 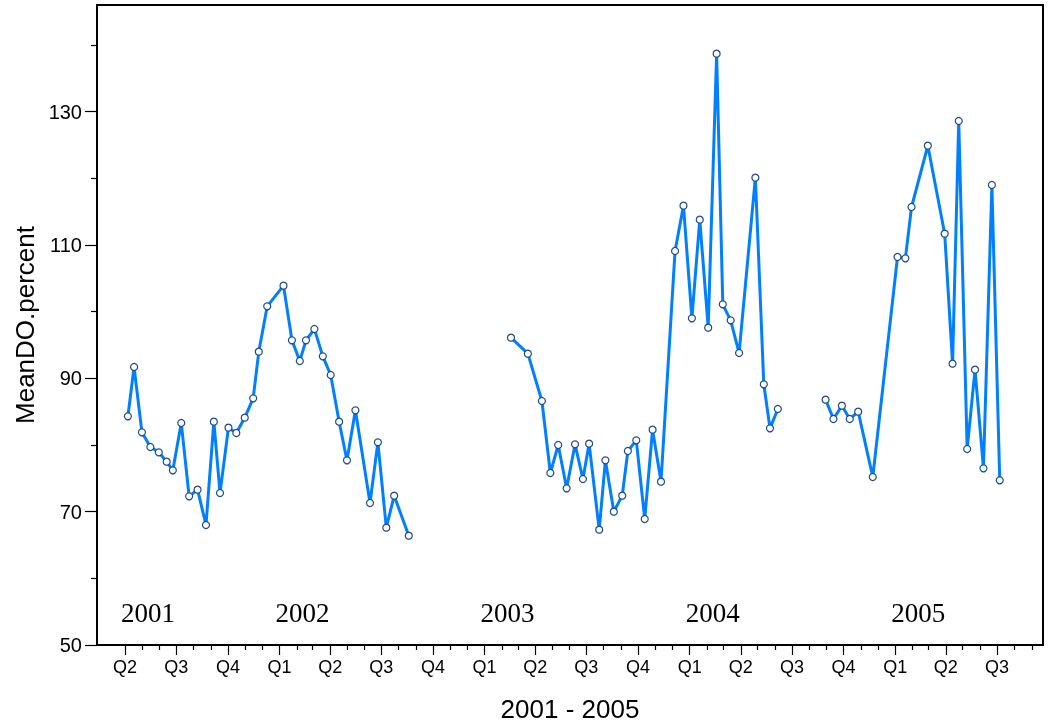 I want to click on y-tick-label: 130, so click(x=65, y=111).